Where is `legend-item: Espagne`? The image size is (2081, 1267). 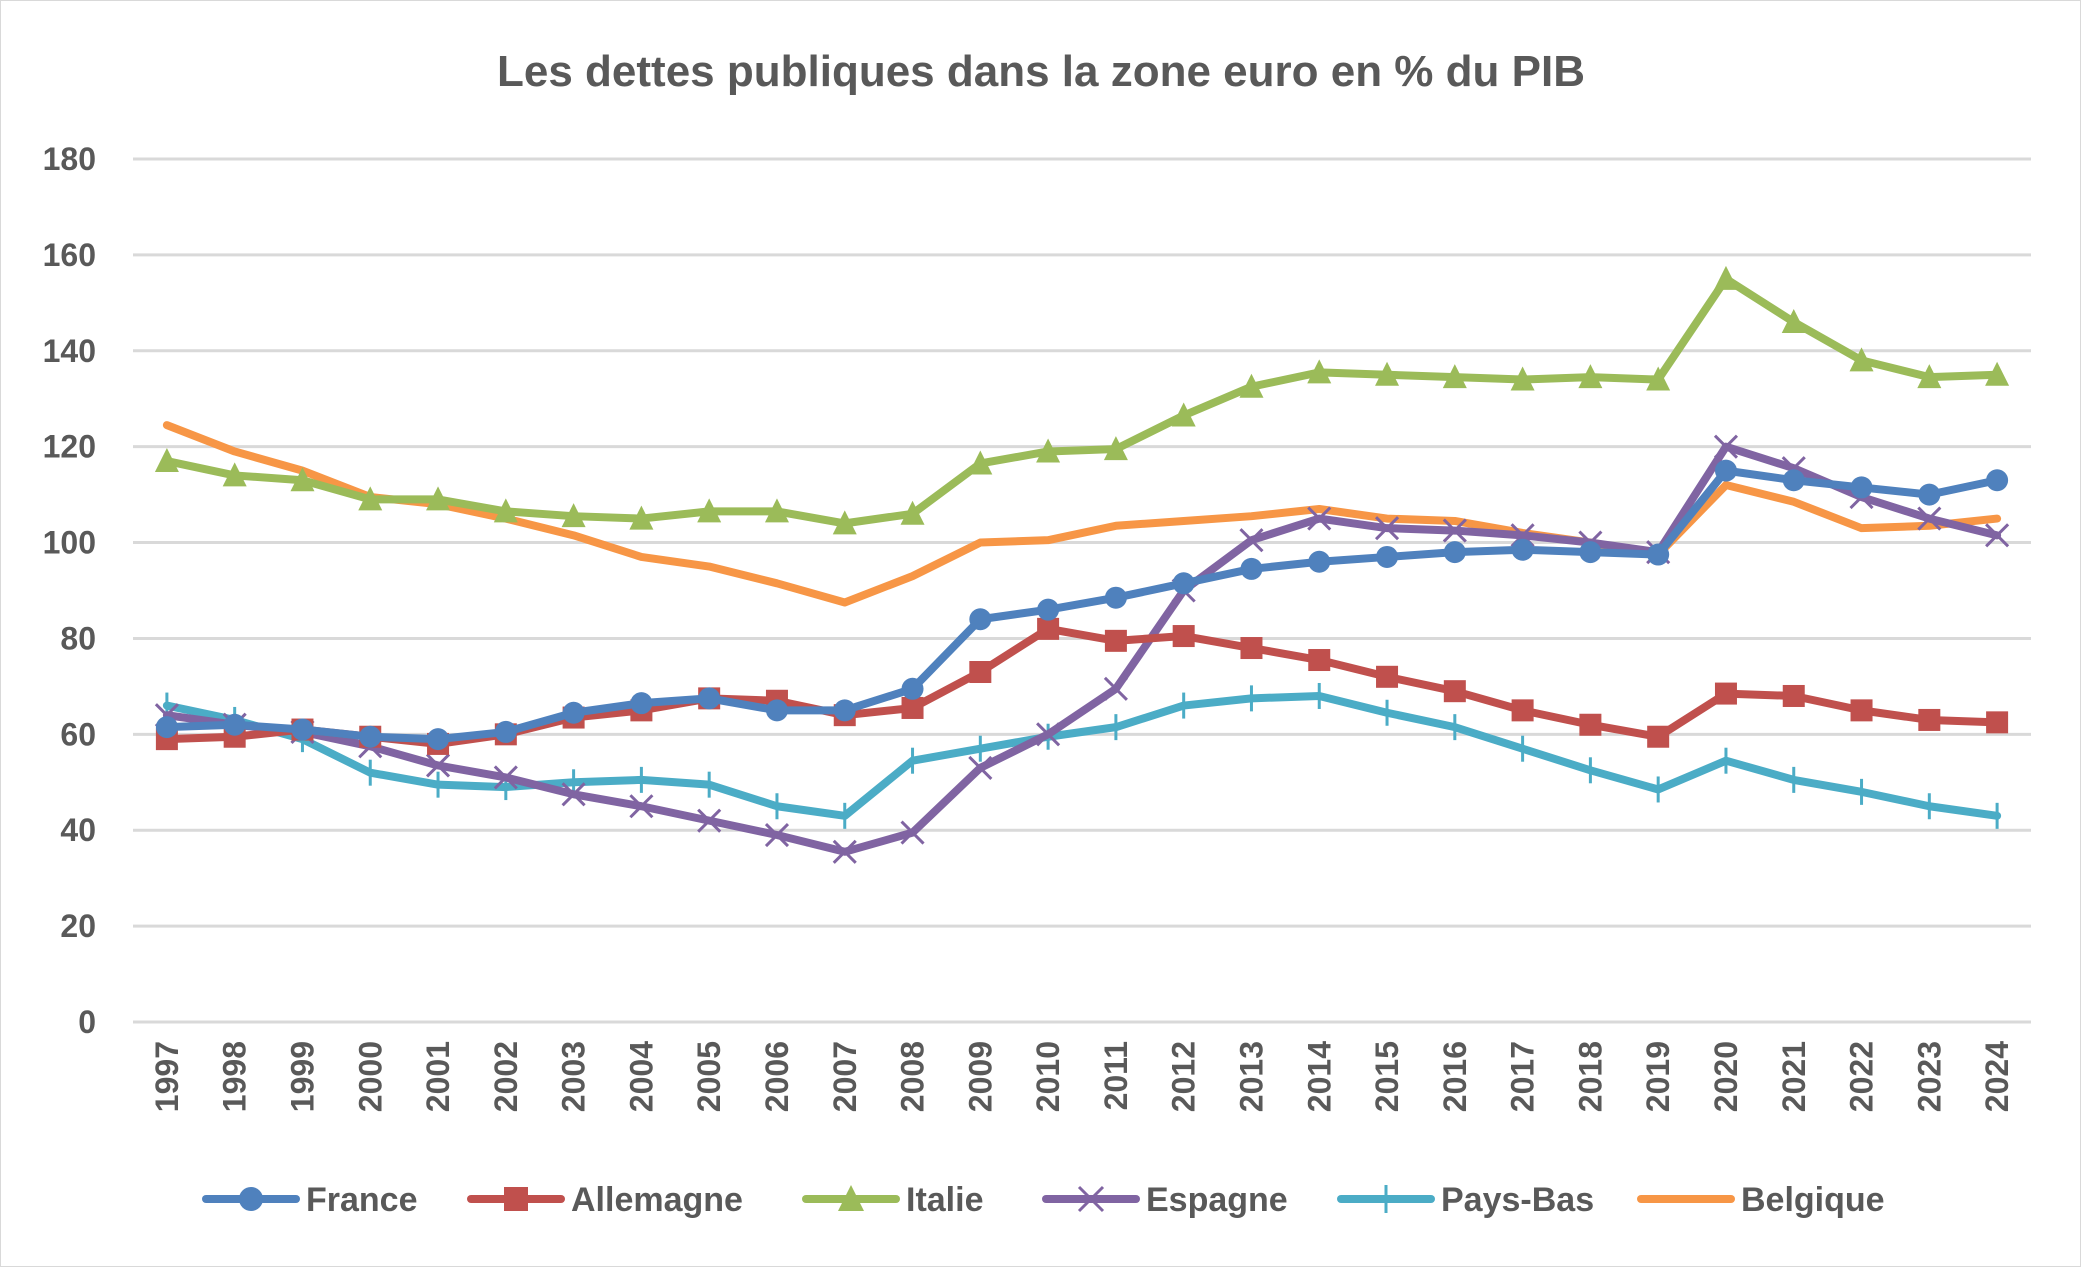 legend-item: Espagne is located at coordinates (1165, 1200).